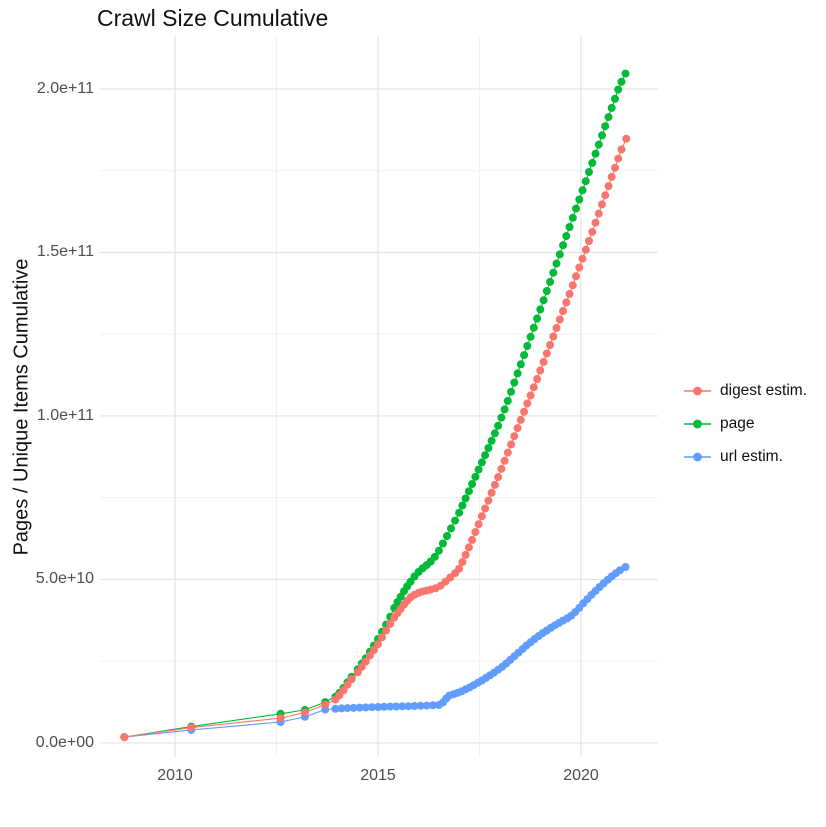 This screenshot has width=826, height=827. I want to click on y-tick-label: 1.0e+11, so click(65, 415).